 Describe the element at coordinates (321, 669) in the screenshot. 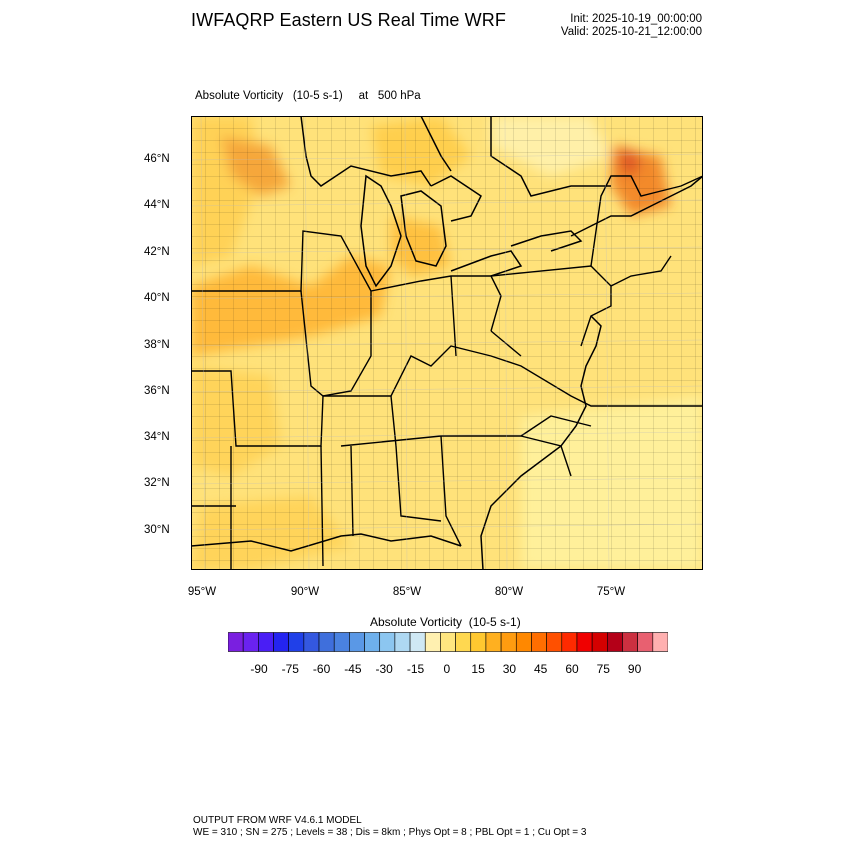

I see `colorbar-label: -60` at that location.